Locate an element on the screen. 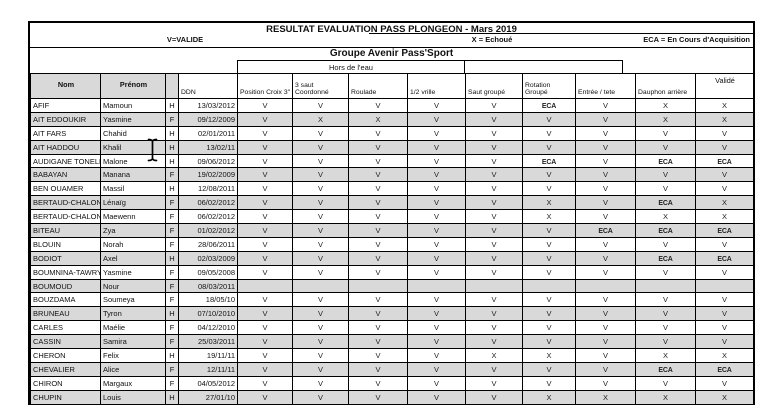 This screenshot has height=405, width=779. col-header-dauphon-arriere: Dauphon arrière is located at coordinates (665, 86).